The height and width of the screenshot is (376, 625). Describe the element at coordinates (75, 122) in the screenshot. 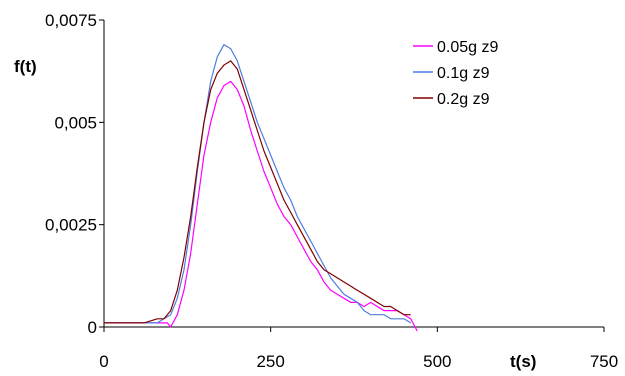

I see `y-tick-label: 0,005` at that location.